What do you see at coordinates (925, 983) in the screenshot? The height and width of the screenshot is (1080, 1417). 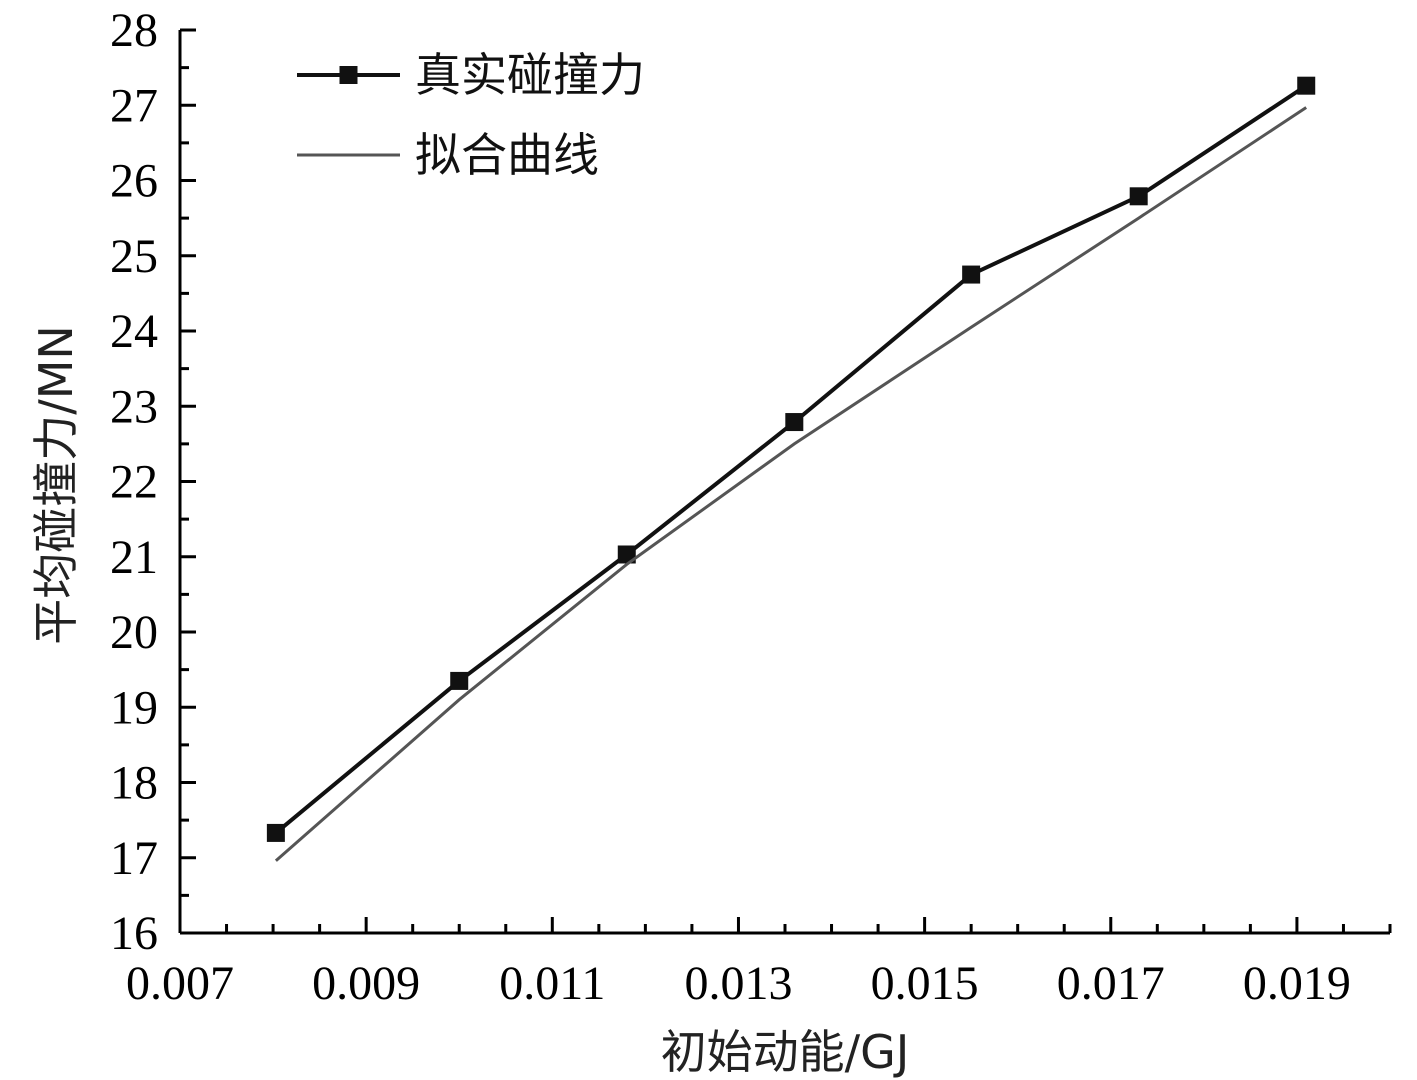 I see `x-tick-label: 0.015` at bounding box center [925, 983].